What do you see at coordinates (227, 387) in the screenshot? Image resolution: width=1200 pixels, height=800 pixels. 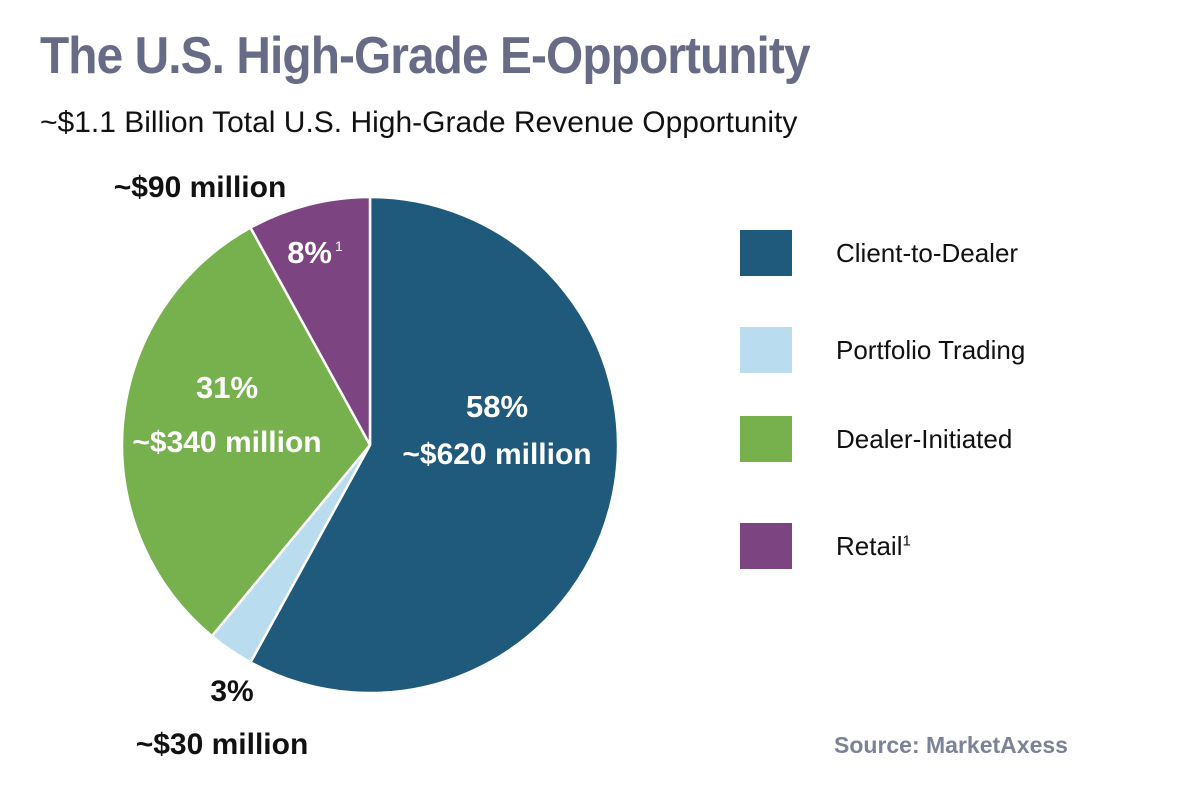 I see `data-label-percent-dealer-initiated: 31%` at bounding box center [227, 387].